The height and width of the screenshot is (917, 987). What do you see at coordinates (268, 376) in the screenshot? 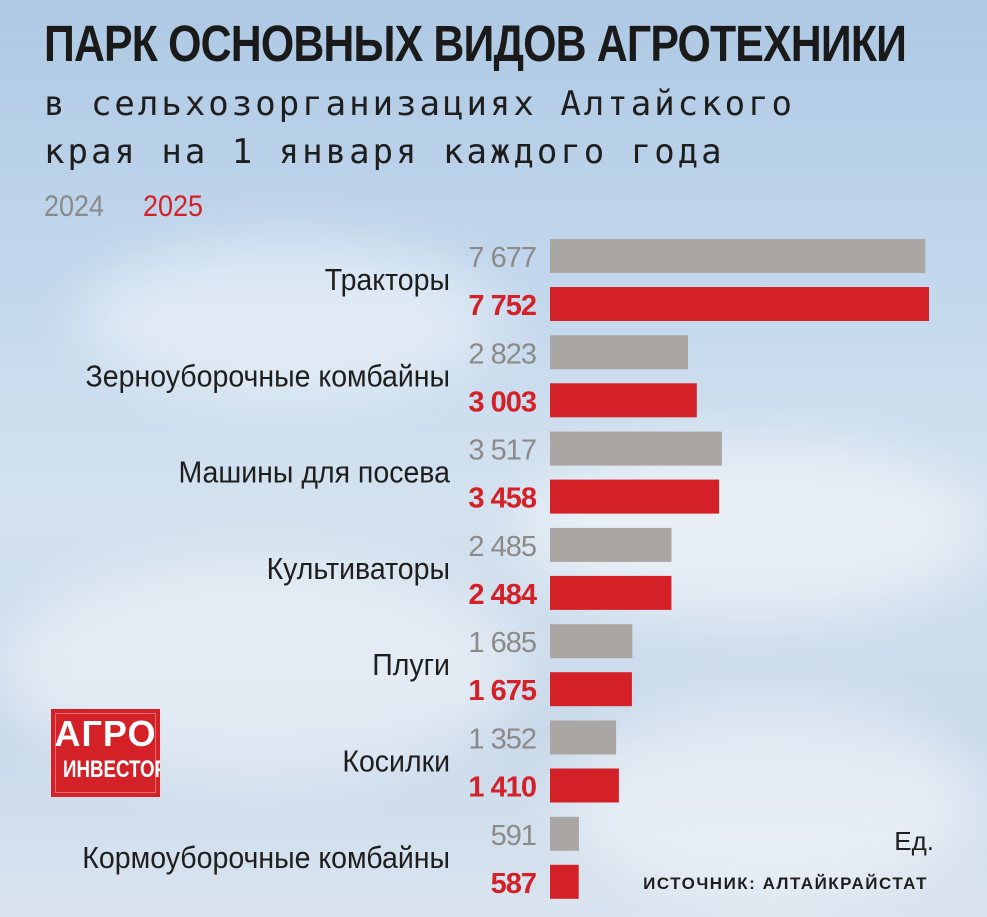
I see `category-label: Зерноуборочные комбайны` at bounding box center [268, 376].